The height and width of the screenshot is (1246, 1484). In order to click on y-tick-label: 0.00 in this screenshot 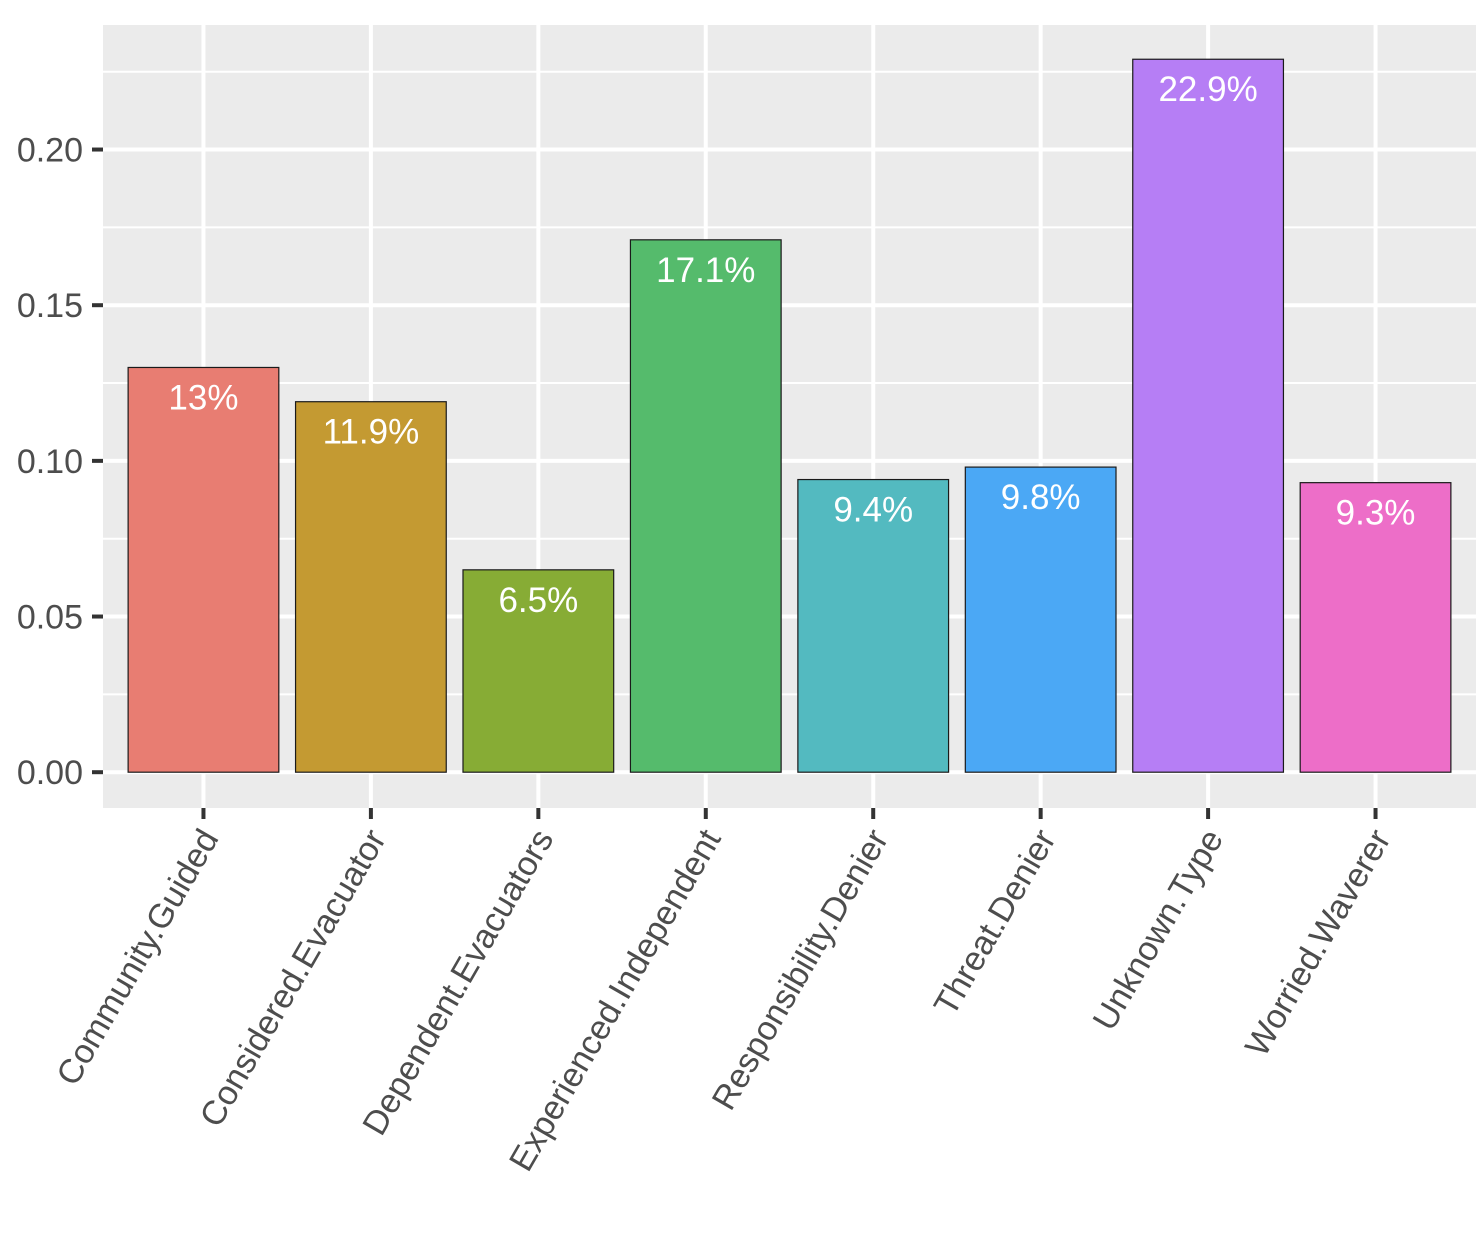, I will do `click(50, 773)`.